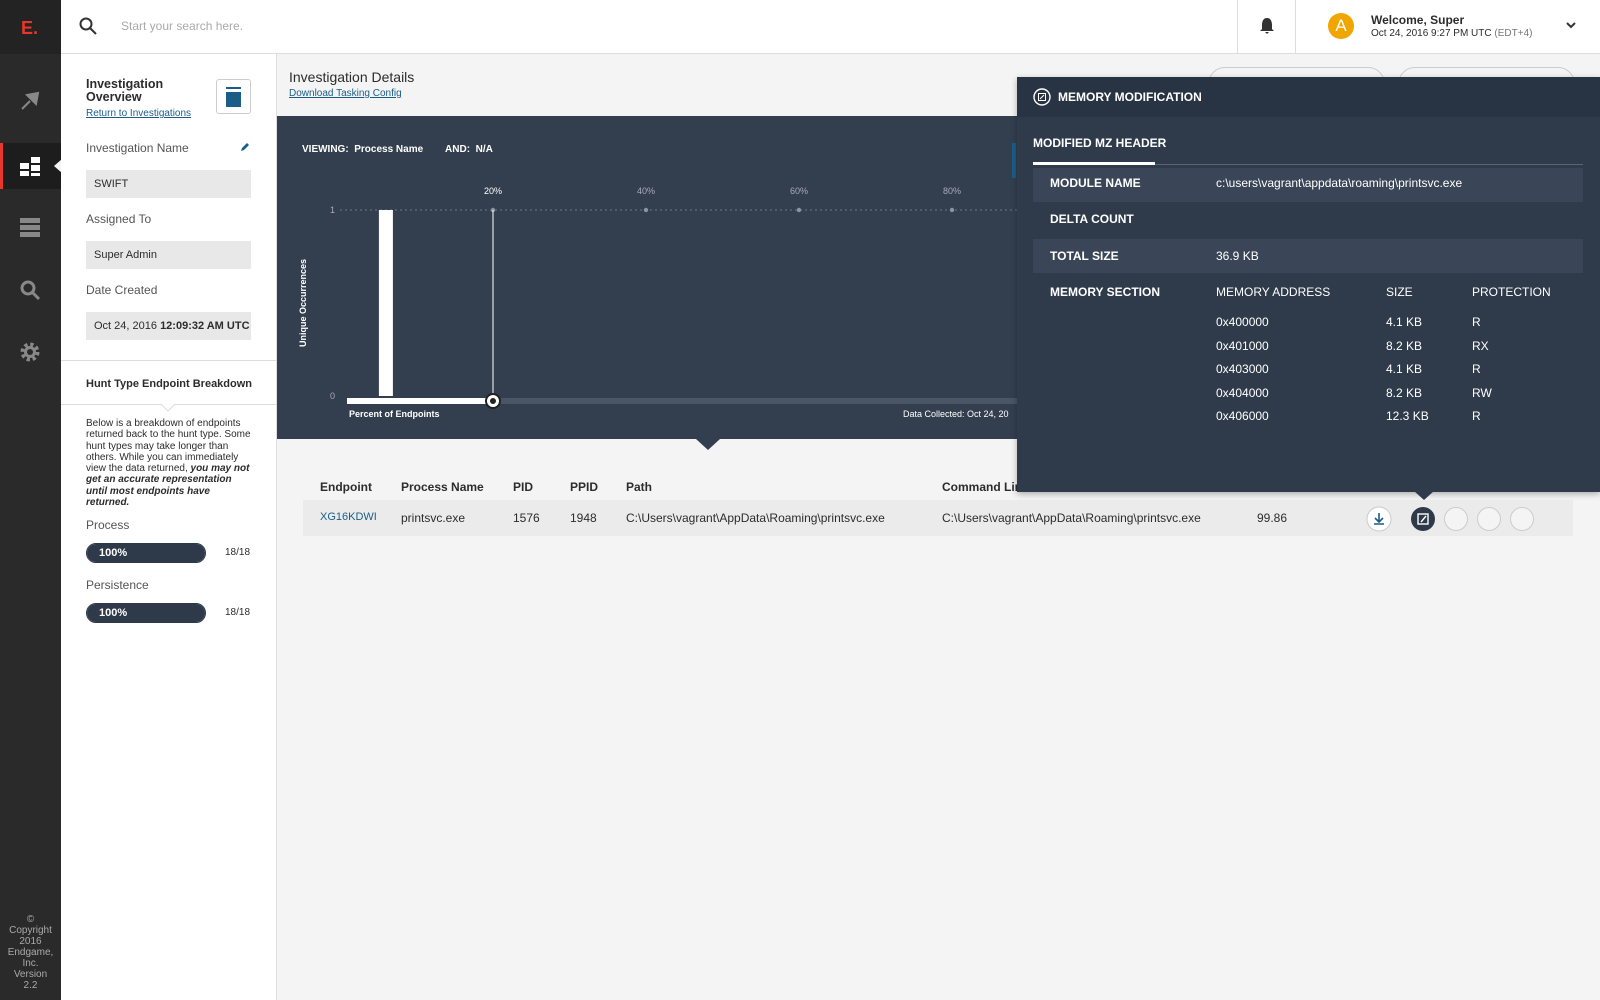  Describe the element at coordinates (245, 147) in the screenshot. I see `edit-icon` at that location.